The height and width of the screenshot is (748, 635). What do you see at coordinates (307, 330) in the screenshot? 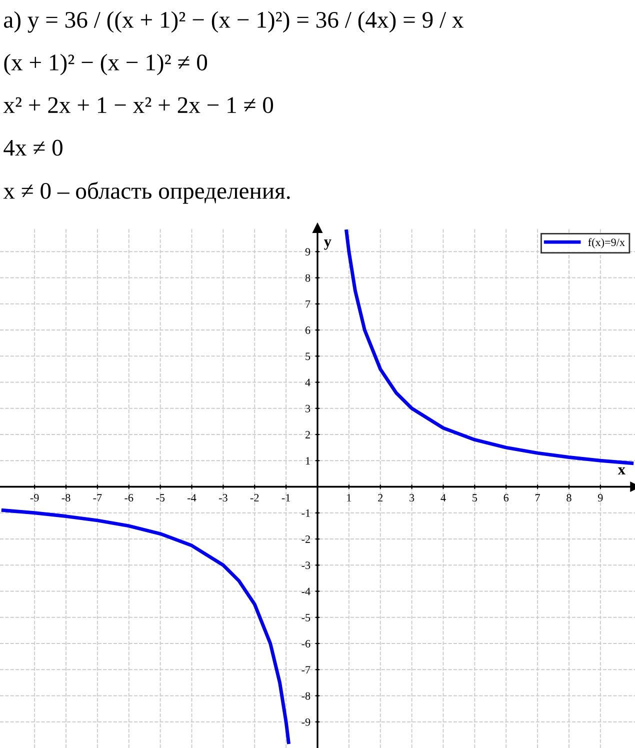
I see `y-tick-label: 6` at bounding box center [307, 330].